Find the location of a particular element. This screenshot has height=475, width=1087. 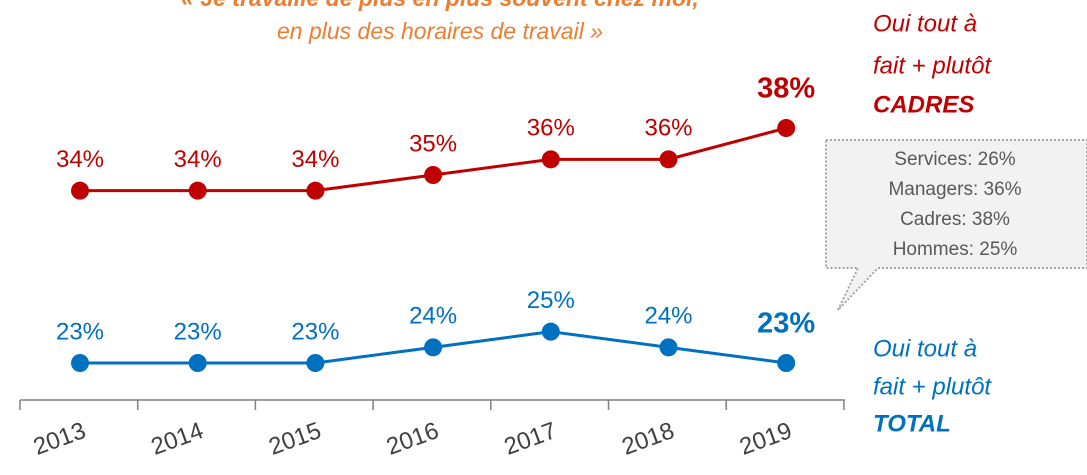

callout-text: Cadres: 38% is located at coordinates (955, 219).